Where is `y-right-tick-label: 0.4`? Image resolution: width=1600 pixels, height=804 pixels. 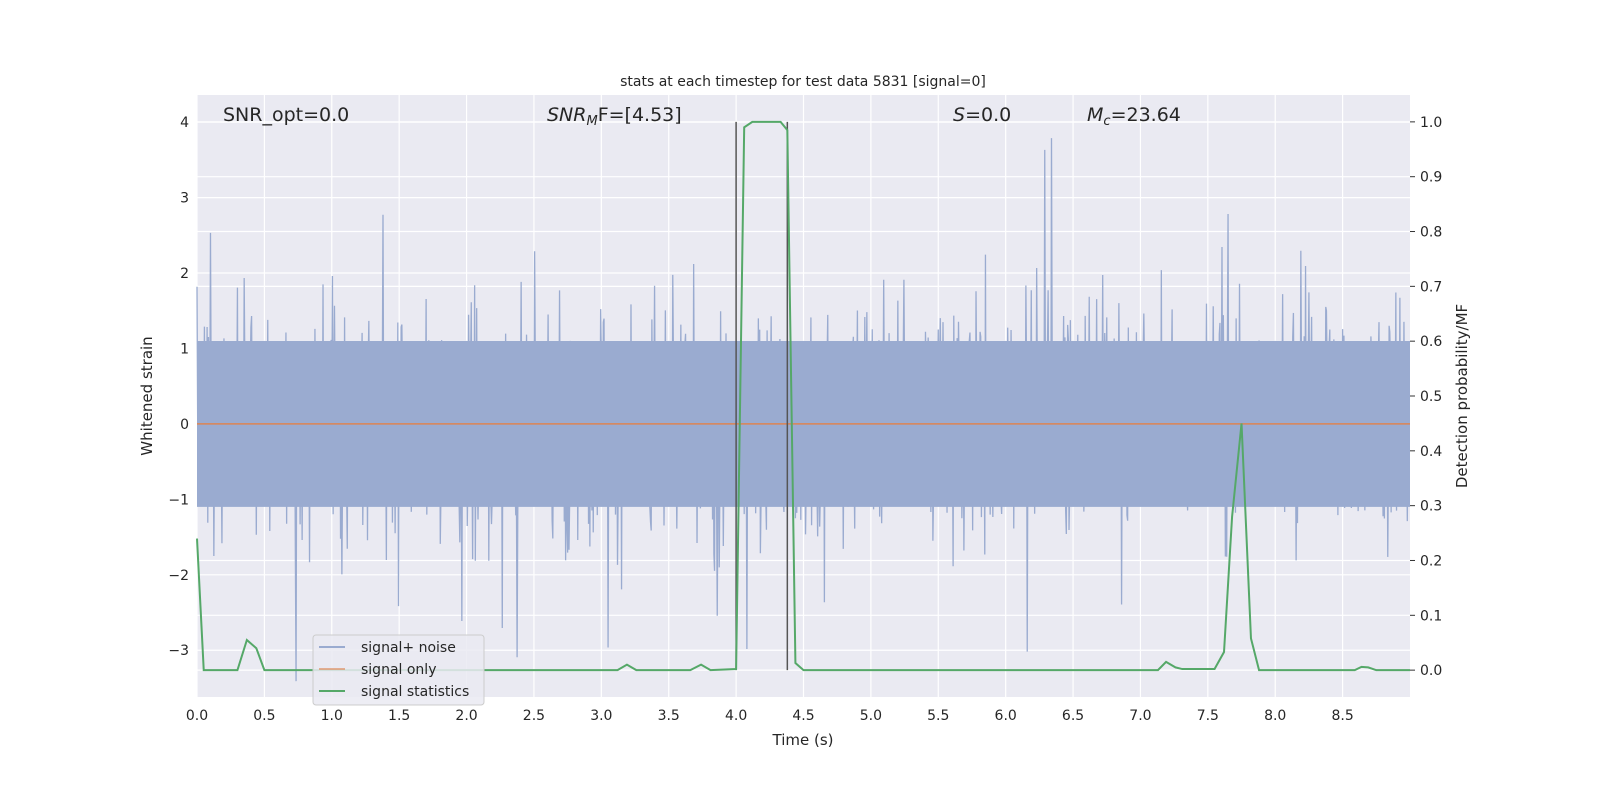 y-right-tick-label: 0.4 is located at coordinates (1431, 452).